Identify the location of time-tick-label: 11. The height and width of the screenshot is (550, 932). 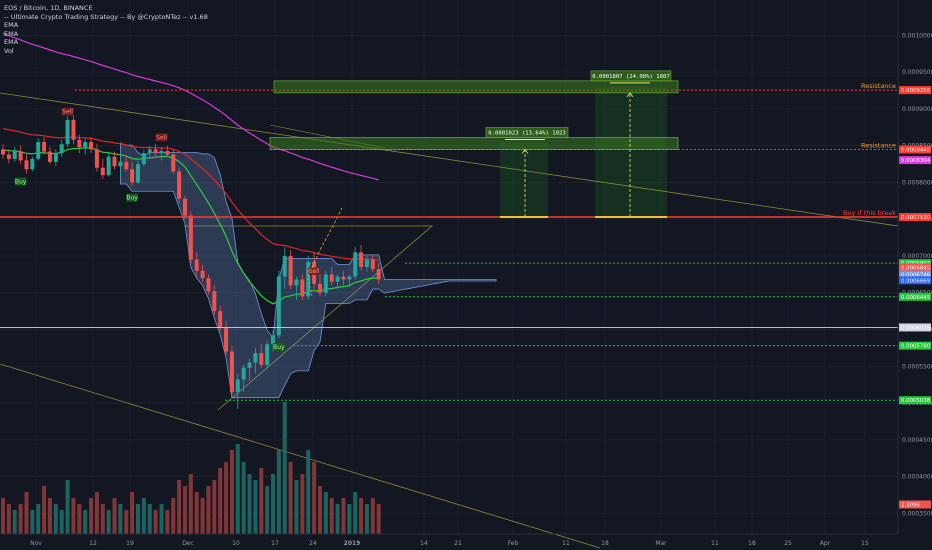
(566, 543).